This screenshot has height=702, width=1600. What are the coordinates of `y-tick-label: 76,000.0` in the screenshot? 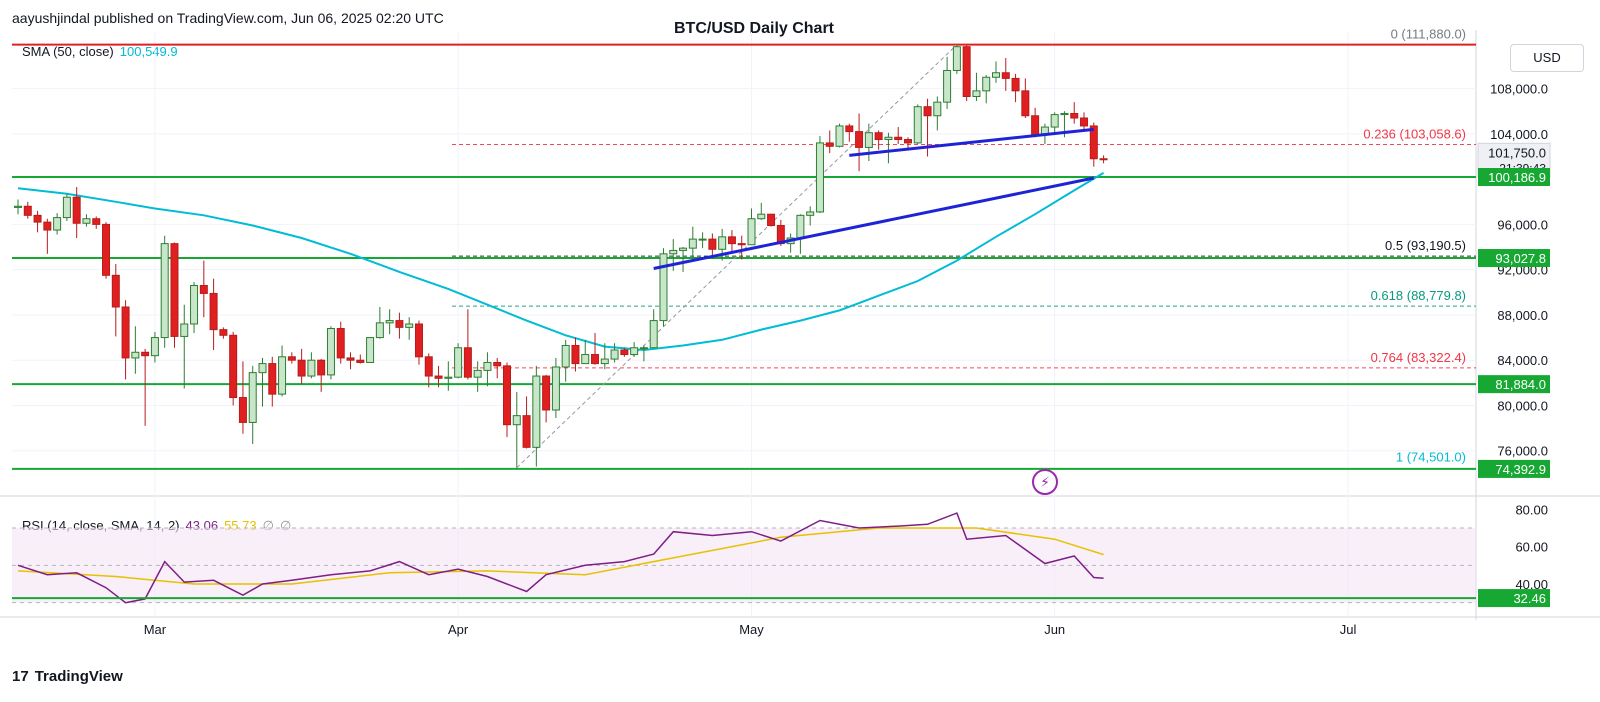 It's located at (1522, 451).